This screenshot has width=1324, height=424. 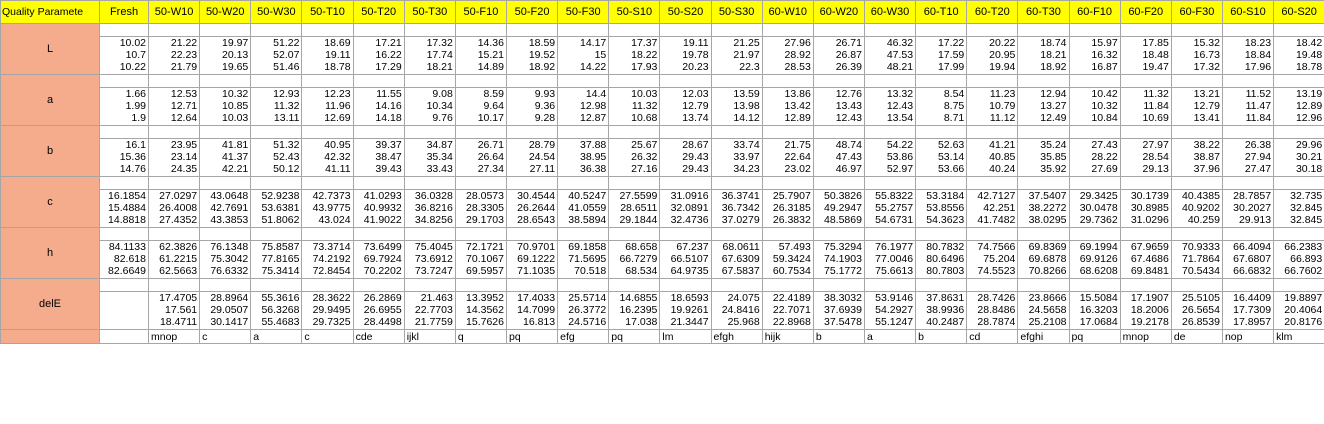 What do you see at coordinates (992, 12) in the screenshot?
I see `header-cell: 60-T20` at bounding box center [992, 12].